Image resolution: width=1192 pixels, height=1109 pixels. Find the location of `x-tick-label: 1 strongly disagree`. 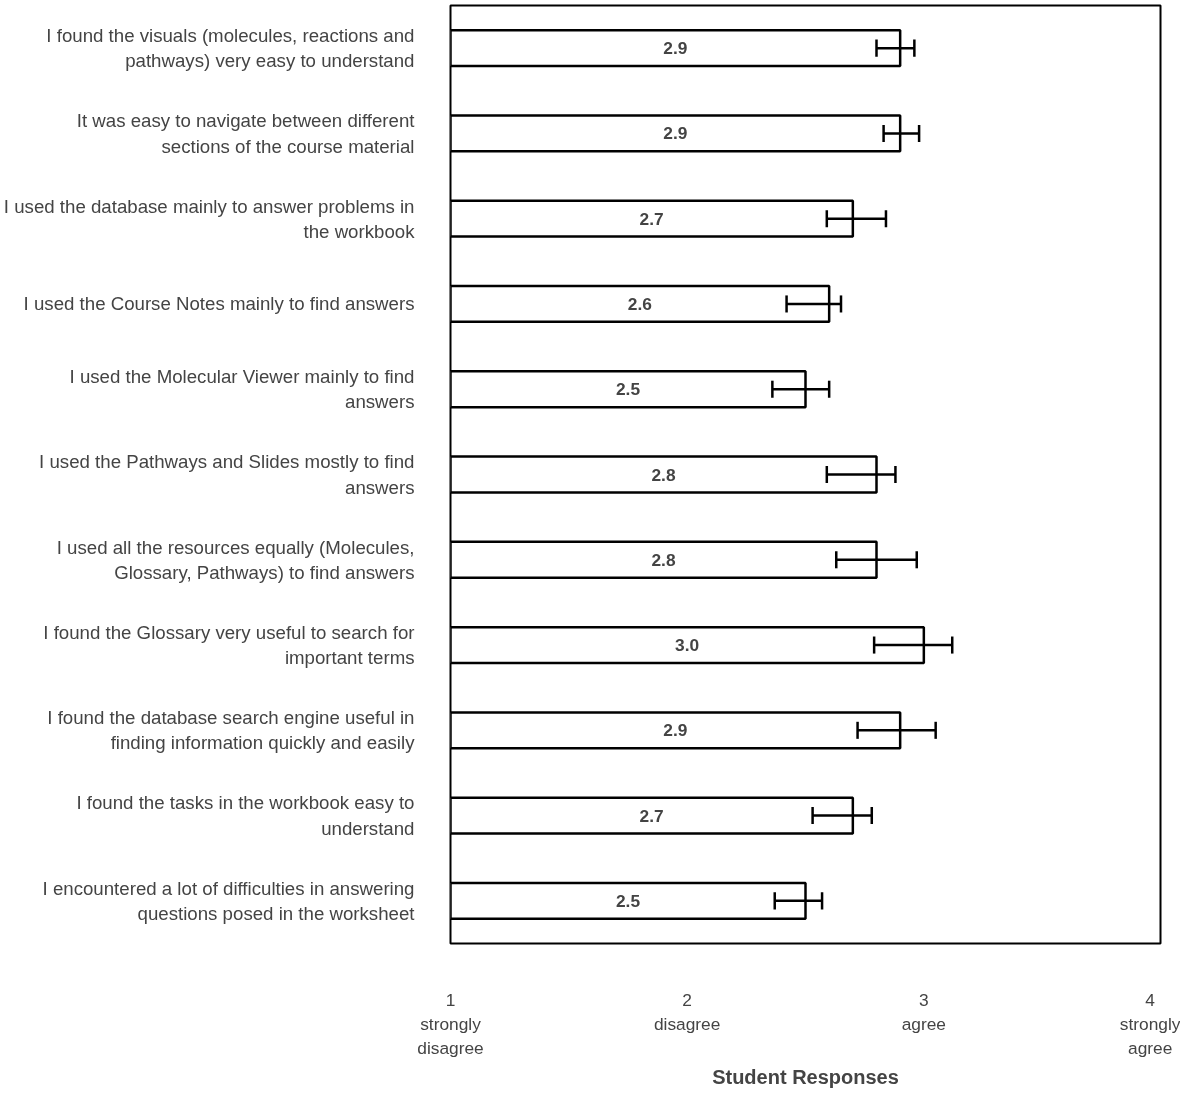

x-tick-label: 1 strongly disagree is located at coordinates (450, 1023).